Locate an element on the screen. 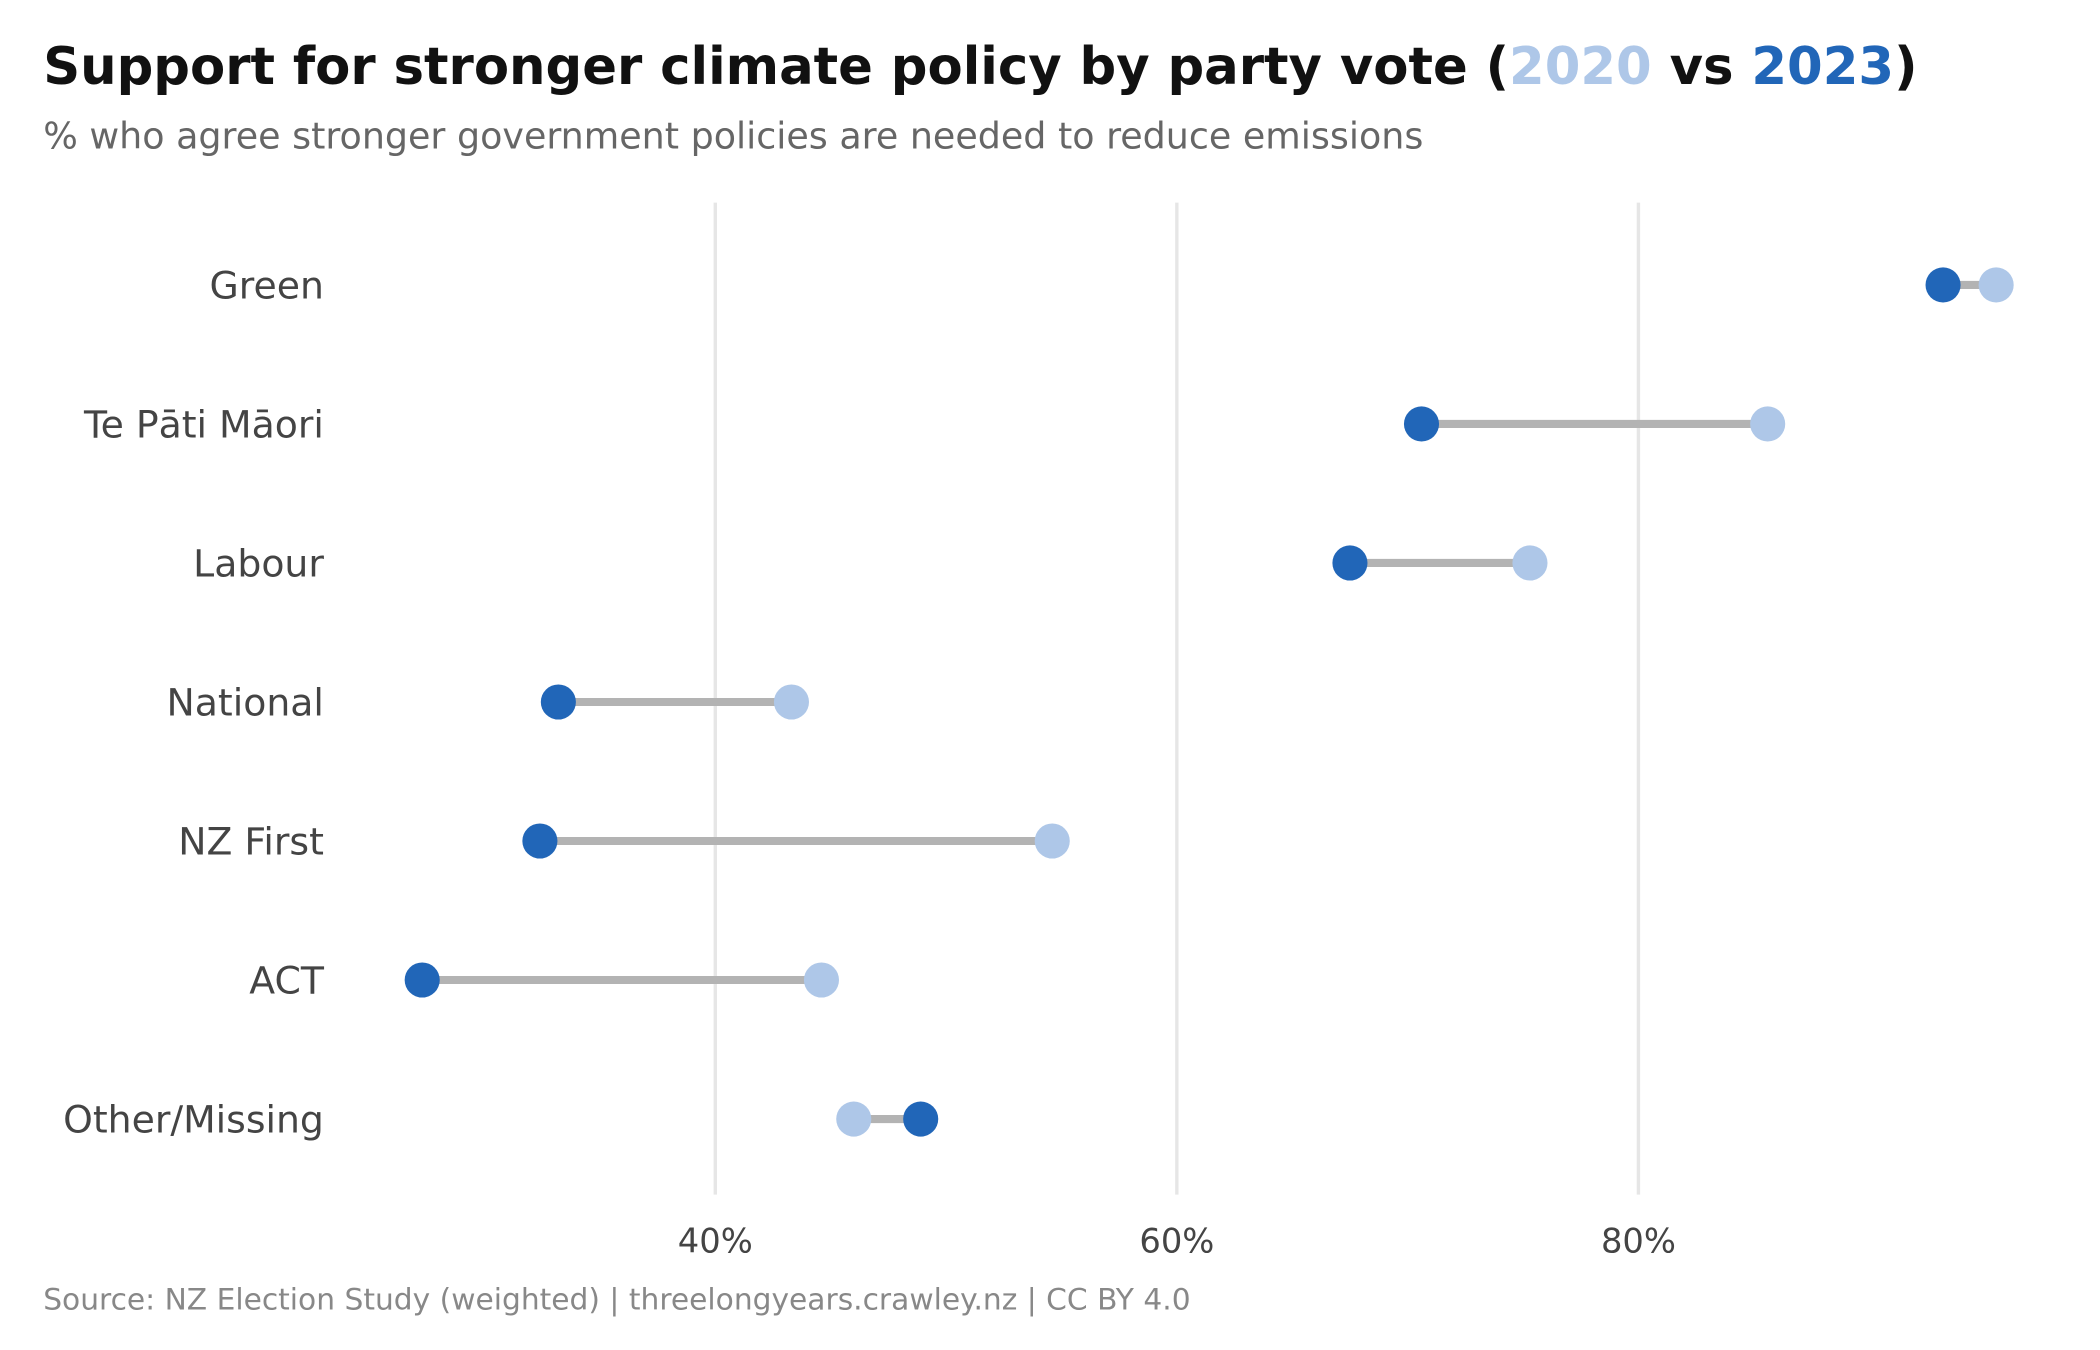 This screenshot has width=2100, height=1350. row-other-missing: Other/Missing is located at coordinates (501, 1120).